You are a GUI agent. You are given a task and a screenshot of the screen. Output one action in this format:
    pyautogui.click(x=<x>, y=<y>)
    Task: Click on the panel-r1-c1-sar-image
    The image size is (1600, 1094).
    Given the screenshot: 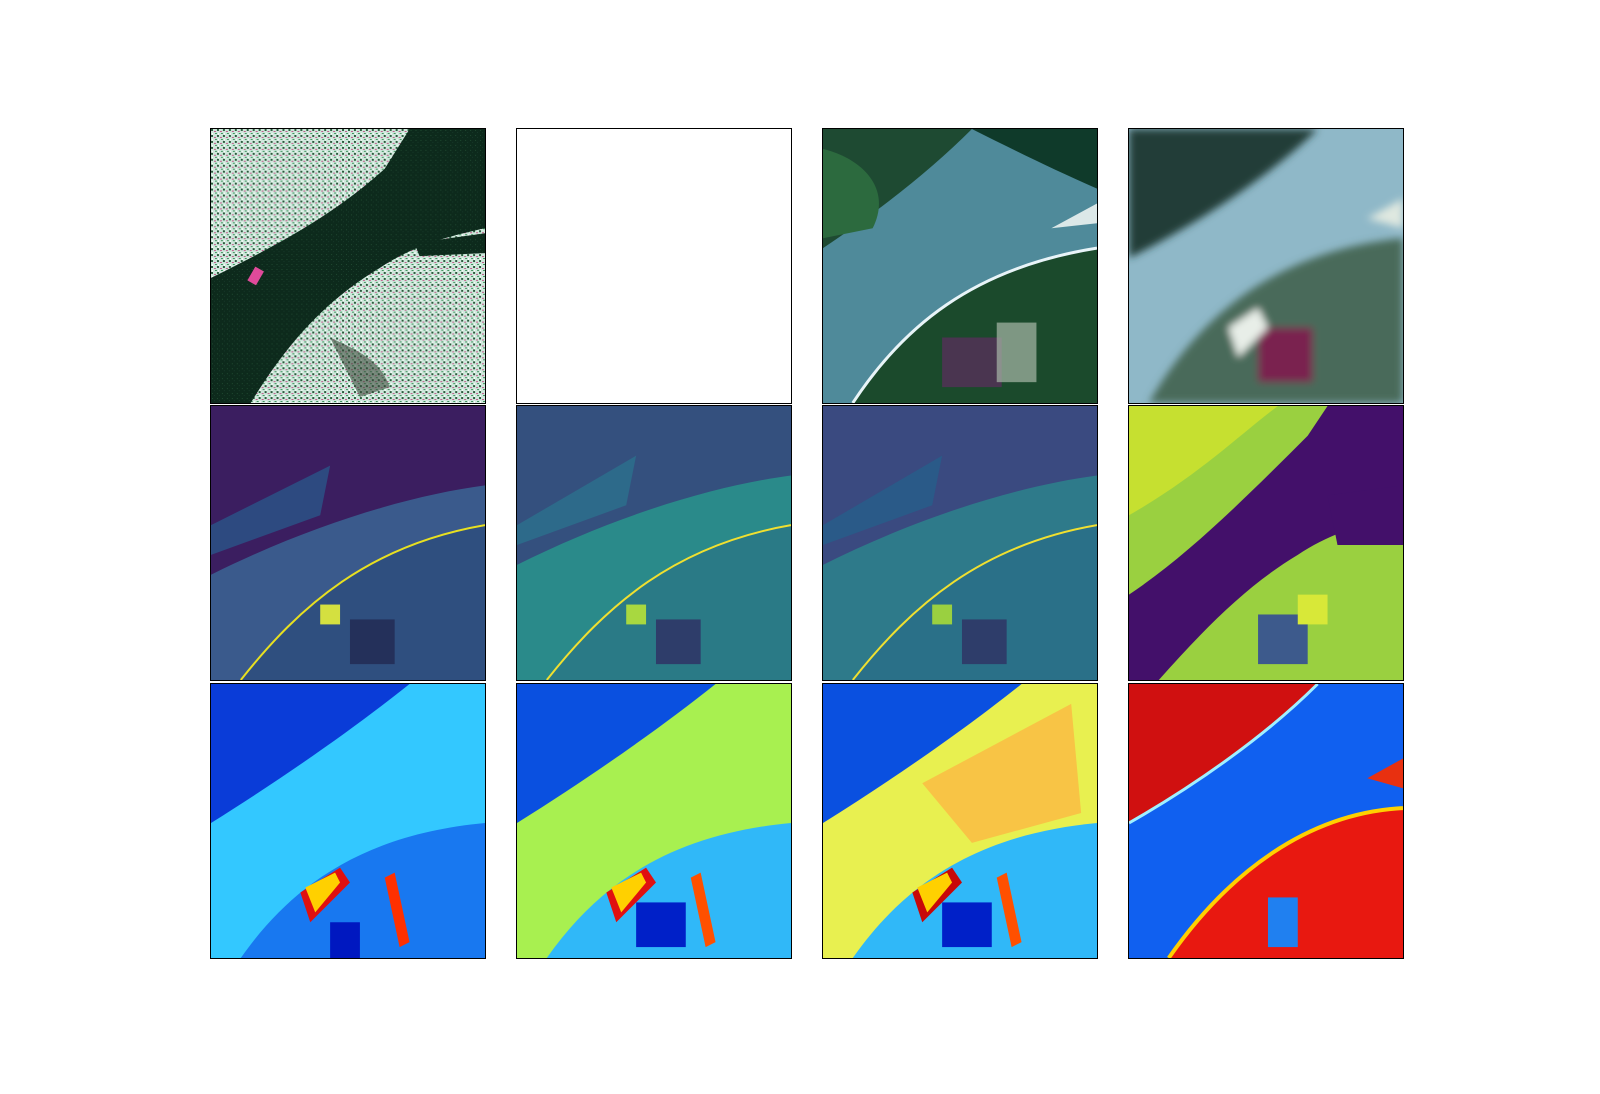 What is the action you would take?
    pyautogui.click(x=348, y=266)
    